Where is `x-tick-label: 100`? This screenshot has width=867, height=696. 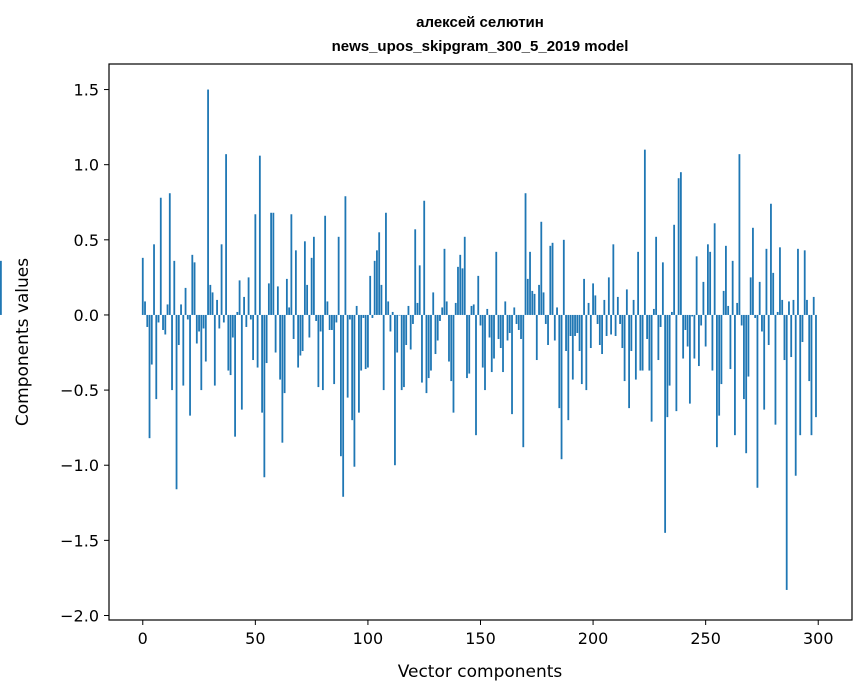
x-tick-label: 100 is located at coordinates (368, 638).